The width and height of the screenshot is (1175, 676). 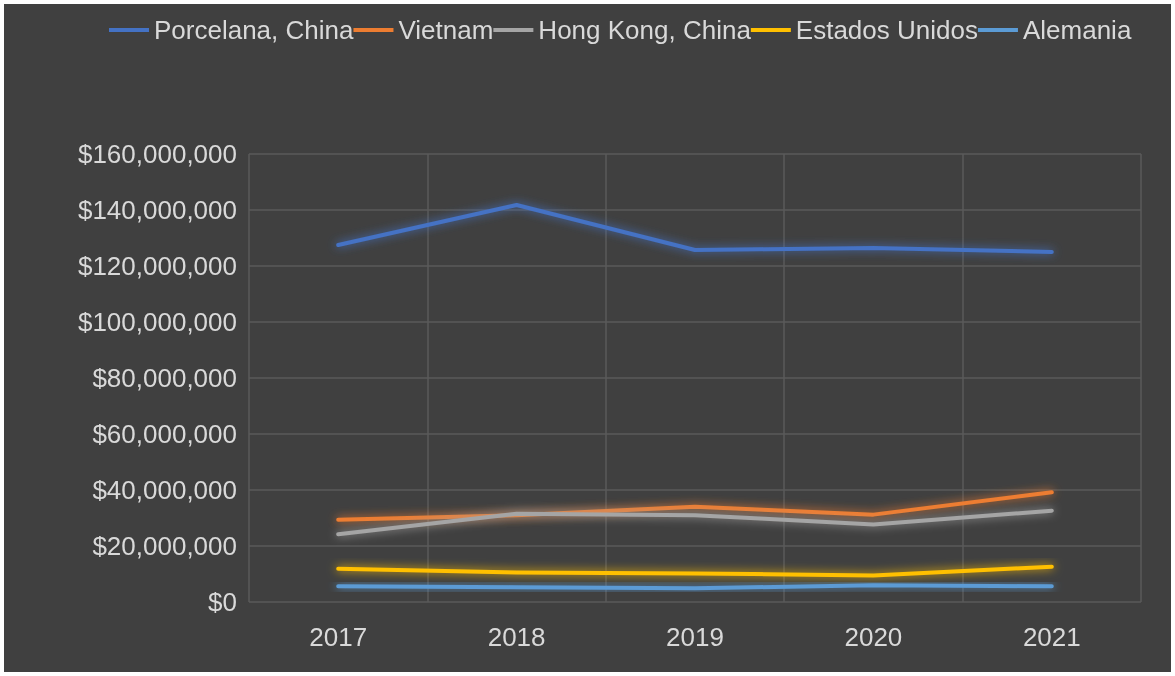 What do you see at coordinates (645, 30) in the screenshot?
I see `legend-label: Hong Kong, China` at bounding box center [645, 30].